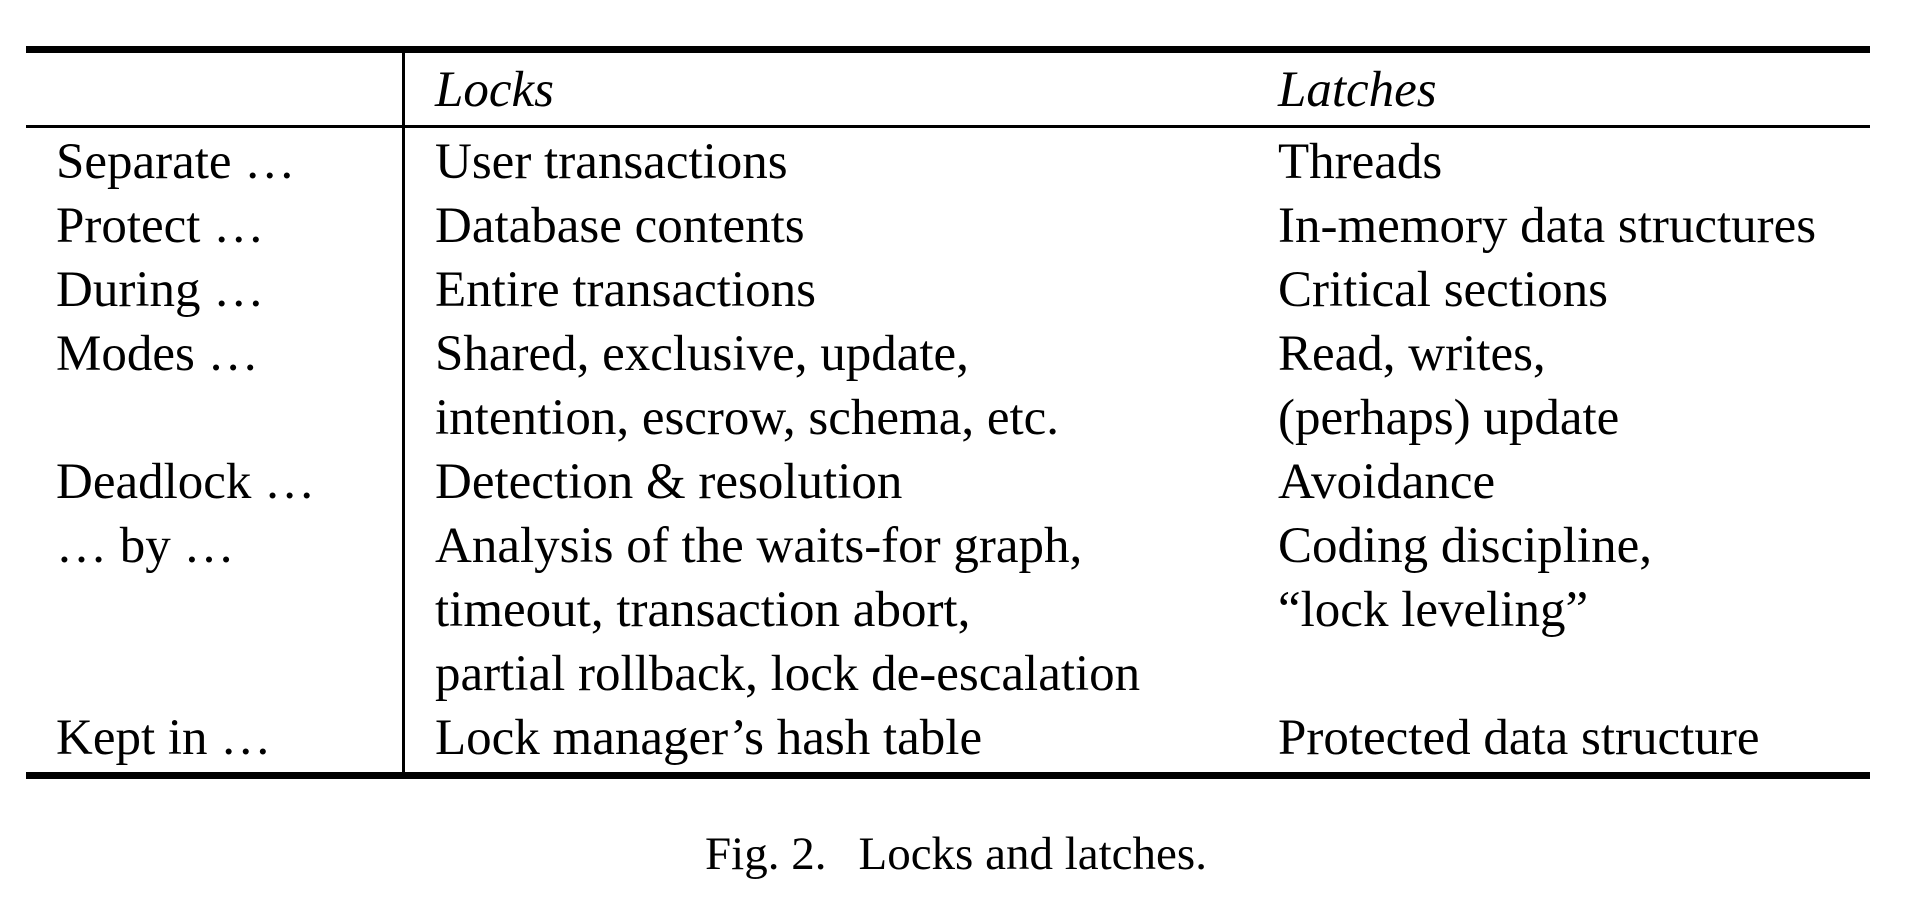  I want to click on locks-cell-line: Entire transactions, so click(625, 290).